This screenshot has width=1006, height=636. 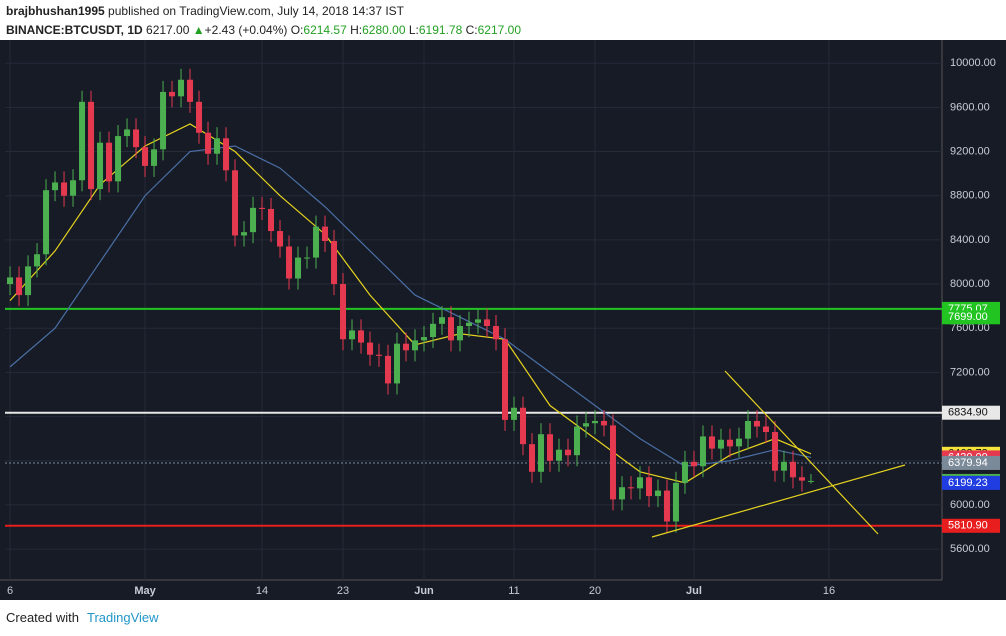 I want to click on x-tick-label: 23, so click(x=343, y=591).